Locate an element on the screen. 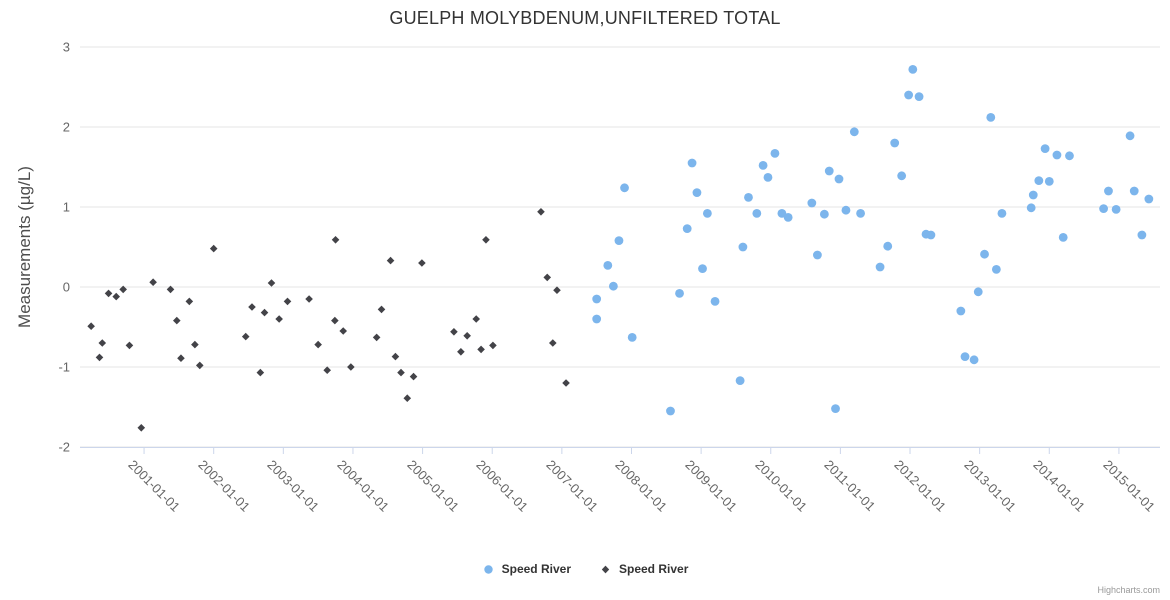 This screenshot has height=600, width=1170. legend-item-speed-river-1: Speed River is located at coordinates (526, 569).